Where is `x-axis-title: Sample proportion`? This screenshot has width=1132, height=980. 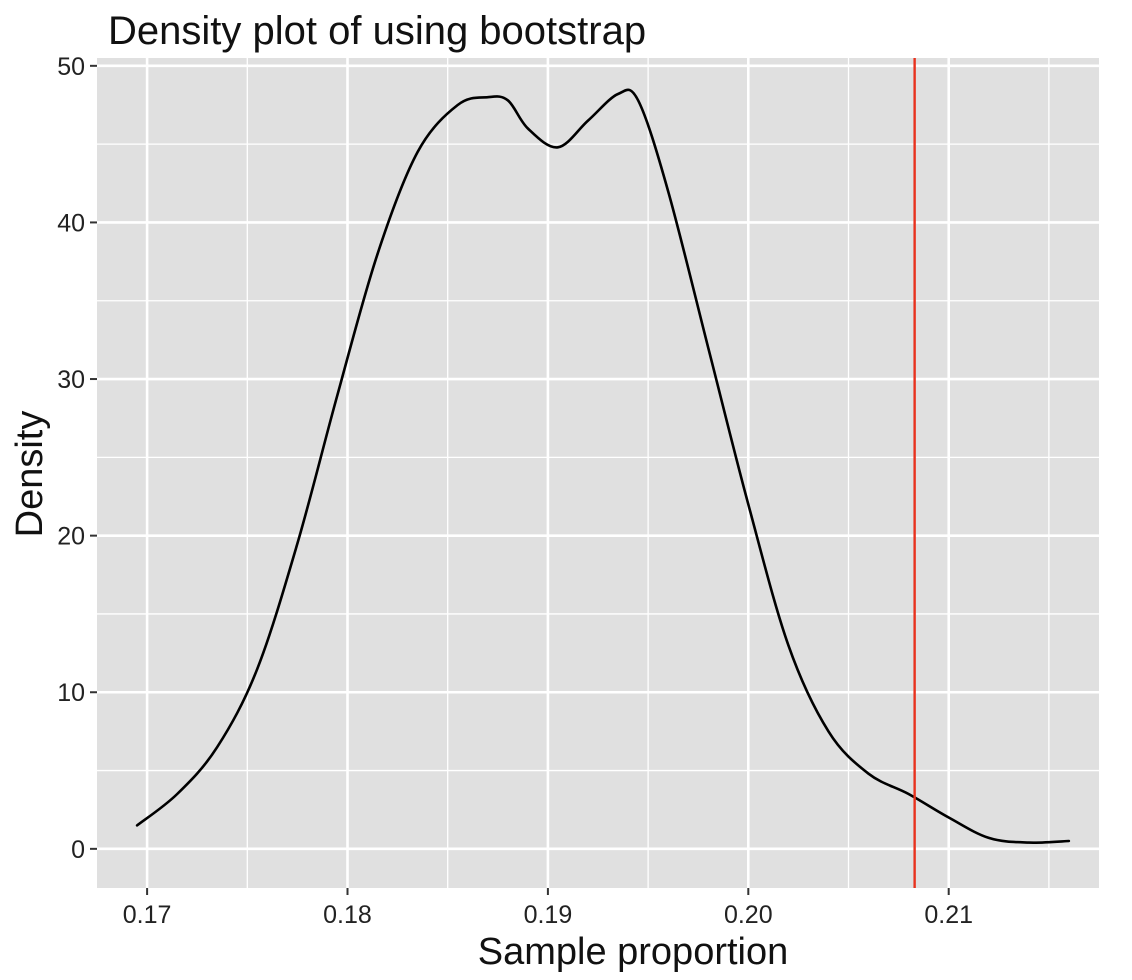 x-axis-title: Sample proportion is located at coordinates (633, 952).